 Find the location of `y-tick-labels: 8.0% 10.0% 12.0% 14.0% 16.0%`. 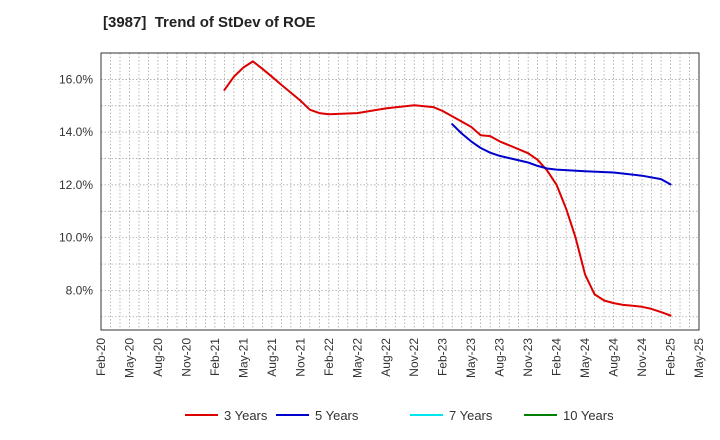

y-tick-labels: 8.0% 10.0% 12.0% 14.0% 16.0% is located at coordinates (76, 184).